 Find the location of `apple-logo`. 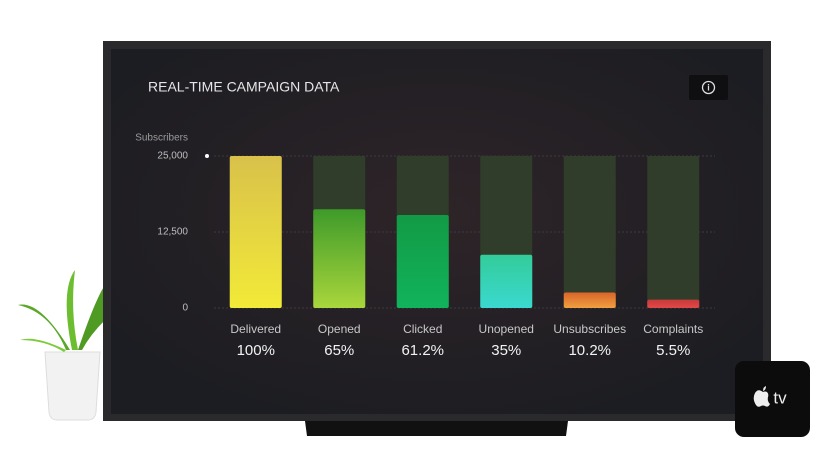

apple-logo is located at coordinates (761, 396).